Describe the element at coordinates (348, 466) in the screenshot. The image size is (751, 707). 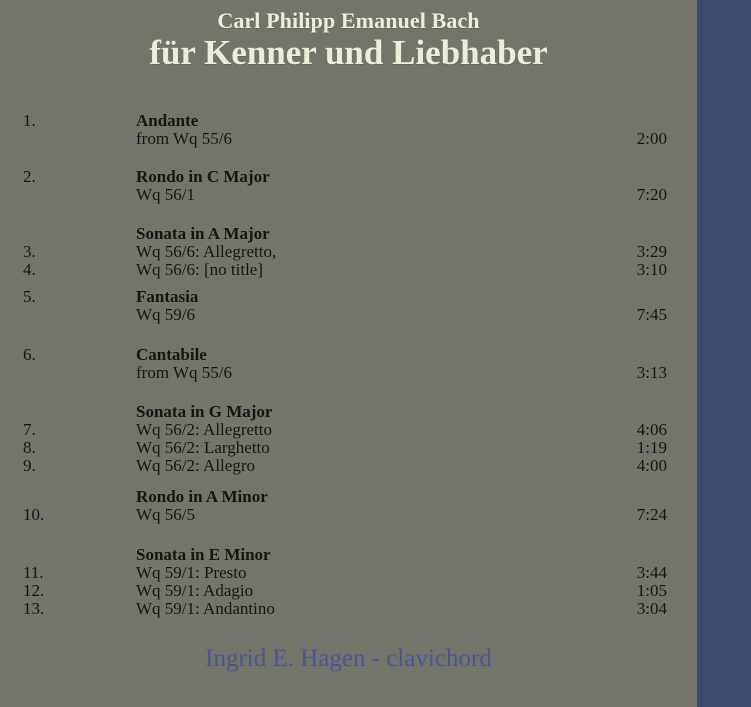
I see `track-row: 9. Wq 56/2: Allegro 4:00` at that location.